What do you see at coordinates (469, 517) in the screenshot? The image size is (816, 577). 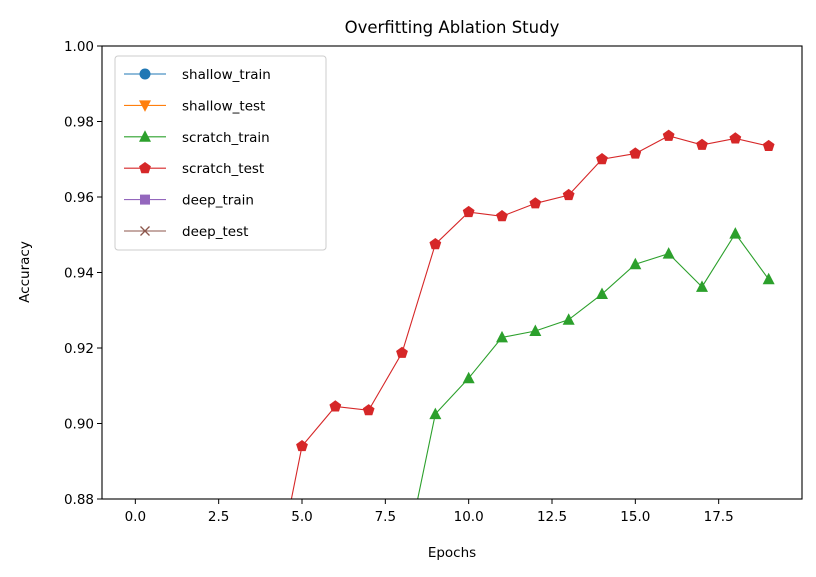 I see `x-tick-label: 10.0` at bounding box center [469, 517].